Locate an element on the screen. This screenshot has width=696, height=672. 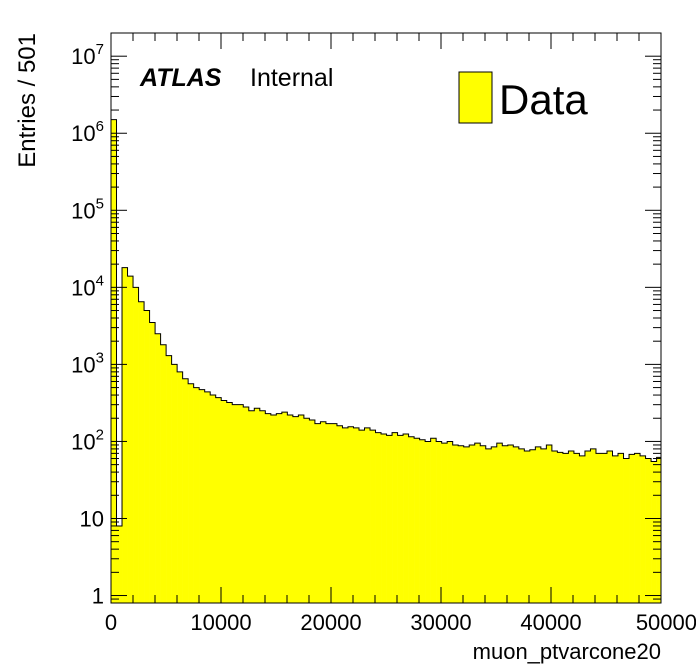
x-tick-label: 20000 is located at coordinates (330, 622).